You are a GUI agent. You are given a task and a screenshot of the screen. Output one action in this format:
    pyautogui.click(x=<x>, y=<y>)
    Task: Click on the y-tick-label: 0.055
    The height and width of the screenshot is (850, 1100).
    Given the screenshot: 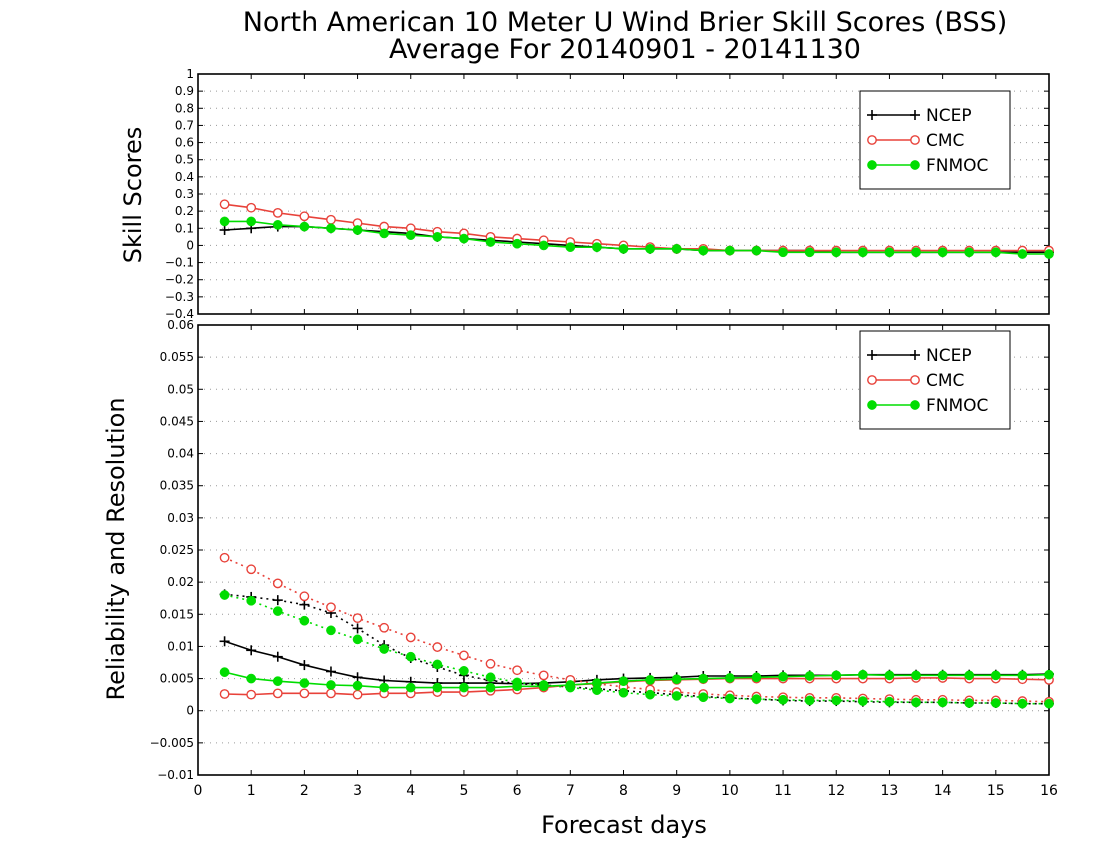 What is the action you would take?
    pyautogui.click(x=177, y=357)
    